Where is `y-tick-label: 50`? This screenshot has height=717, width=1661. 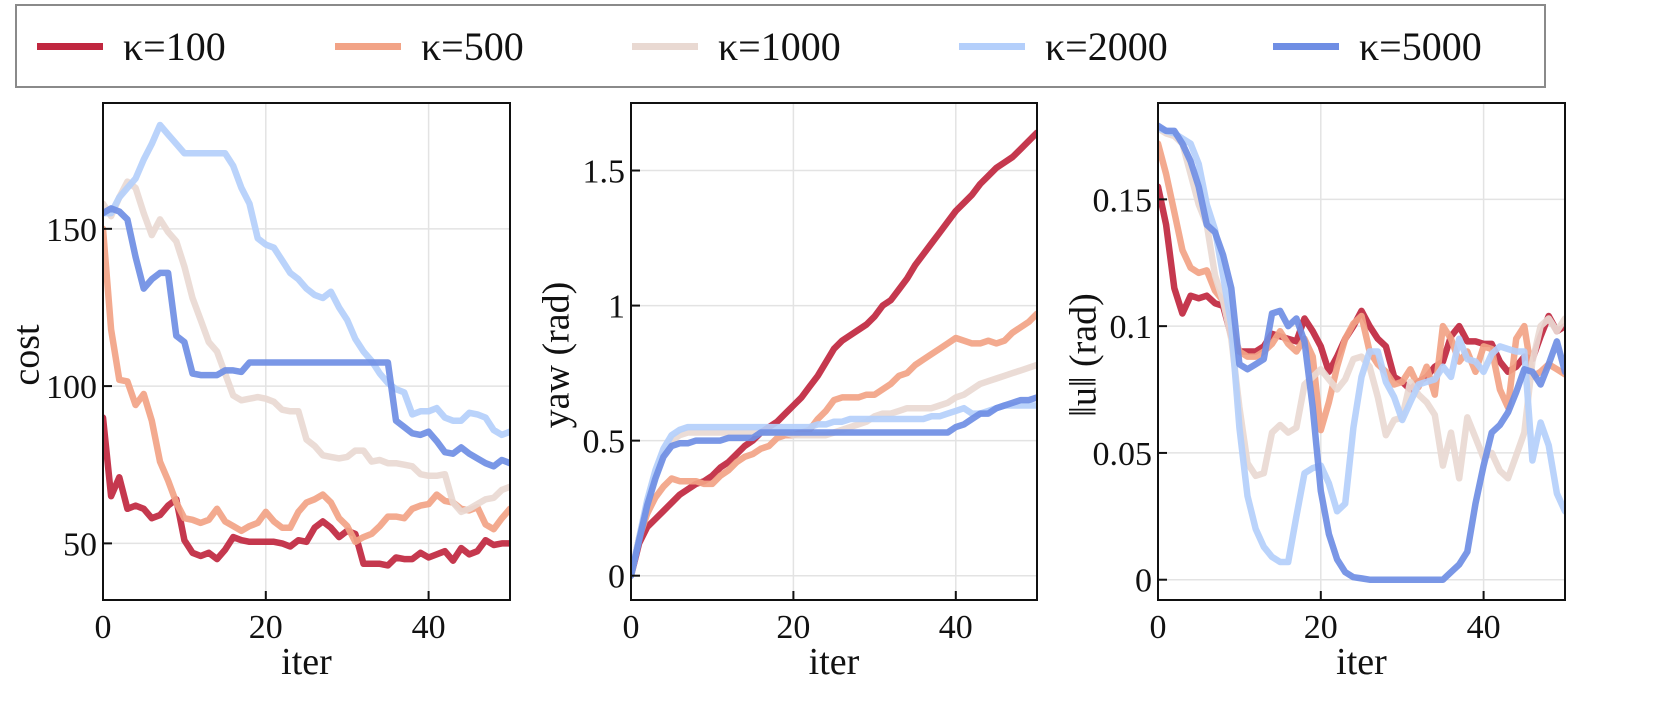
y-tick-label: 50 is located at coordinates (80, 544).